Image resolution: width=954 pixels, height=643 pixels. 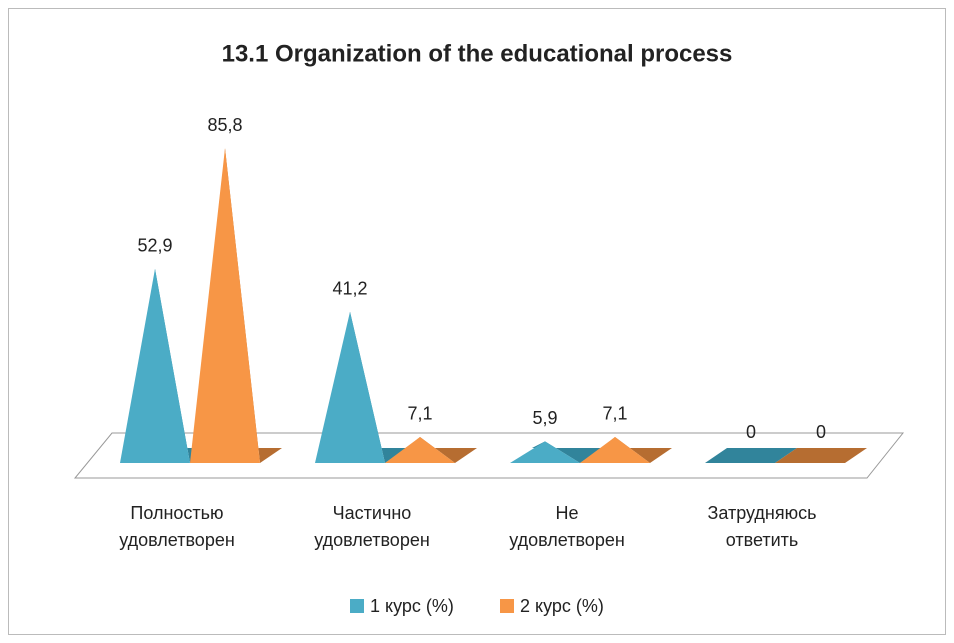 What do you see at coordinates (177, 526) in the screenshot?
I see `x-tick-label: Полностью удовлетворен` at bounding box center [177, 526].